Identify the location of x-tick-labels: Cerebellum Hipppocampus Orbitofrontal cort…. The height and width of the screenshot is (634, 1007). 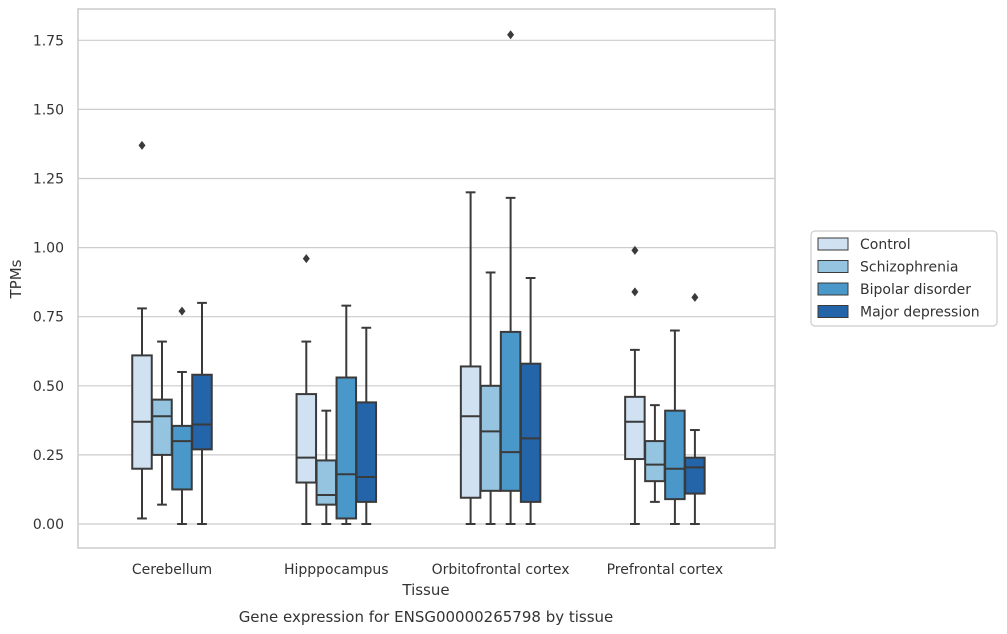
(427, 570).